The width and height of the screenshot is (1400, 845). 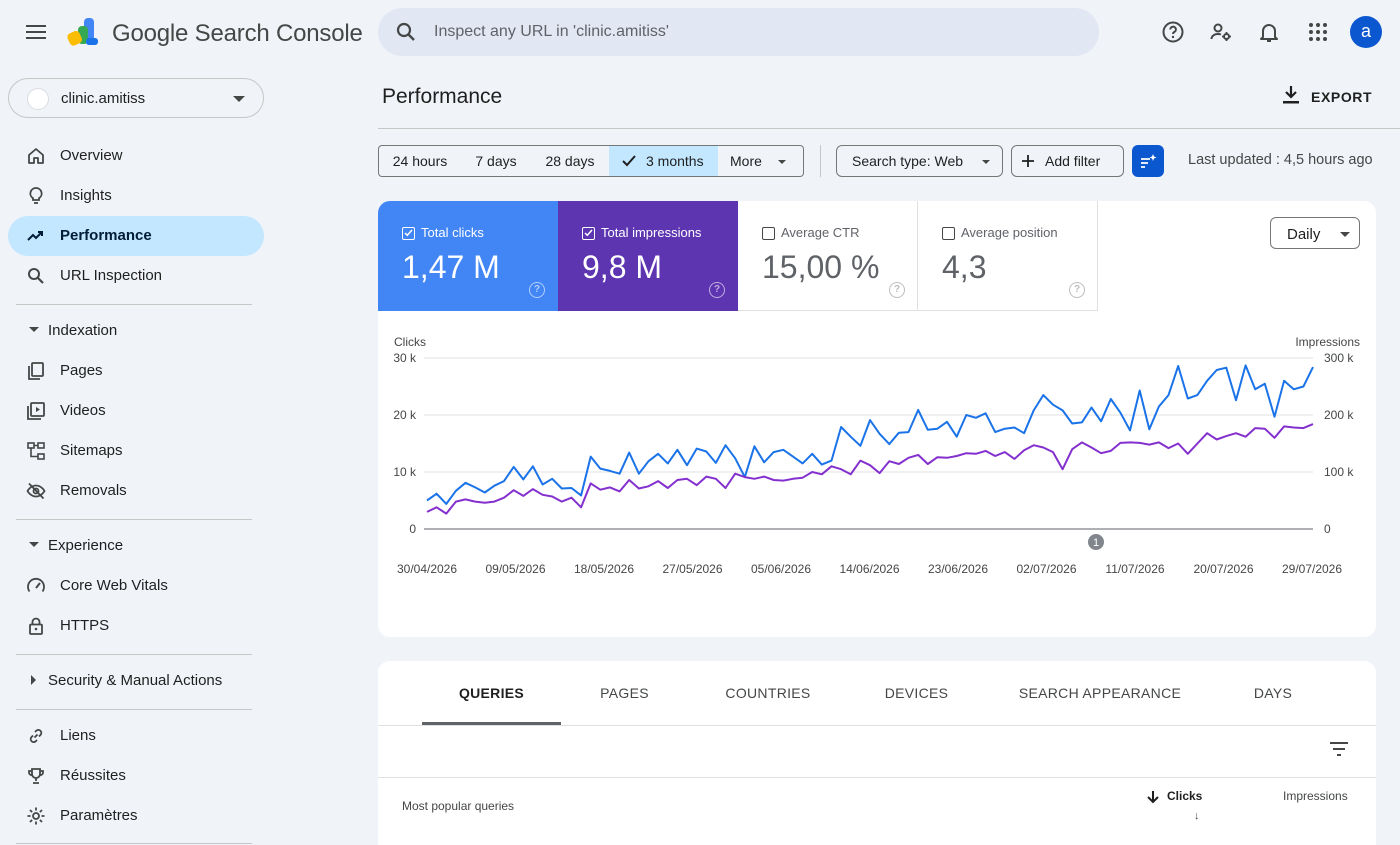 What do you see at coordinates (820, 161) in the screenshot?
I see `filter-divider` at bounding box center [820, 161].